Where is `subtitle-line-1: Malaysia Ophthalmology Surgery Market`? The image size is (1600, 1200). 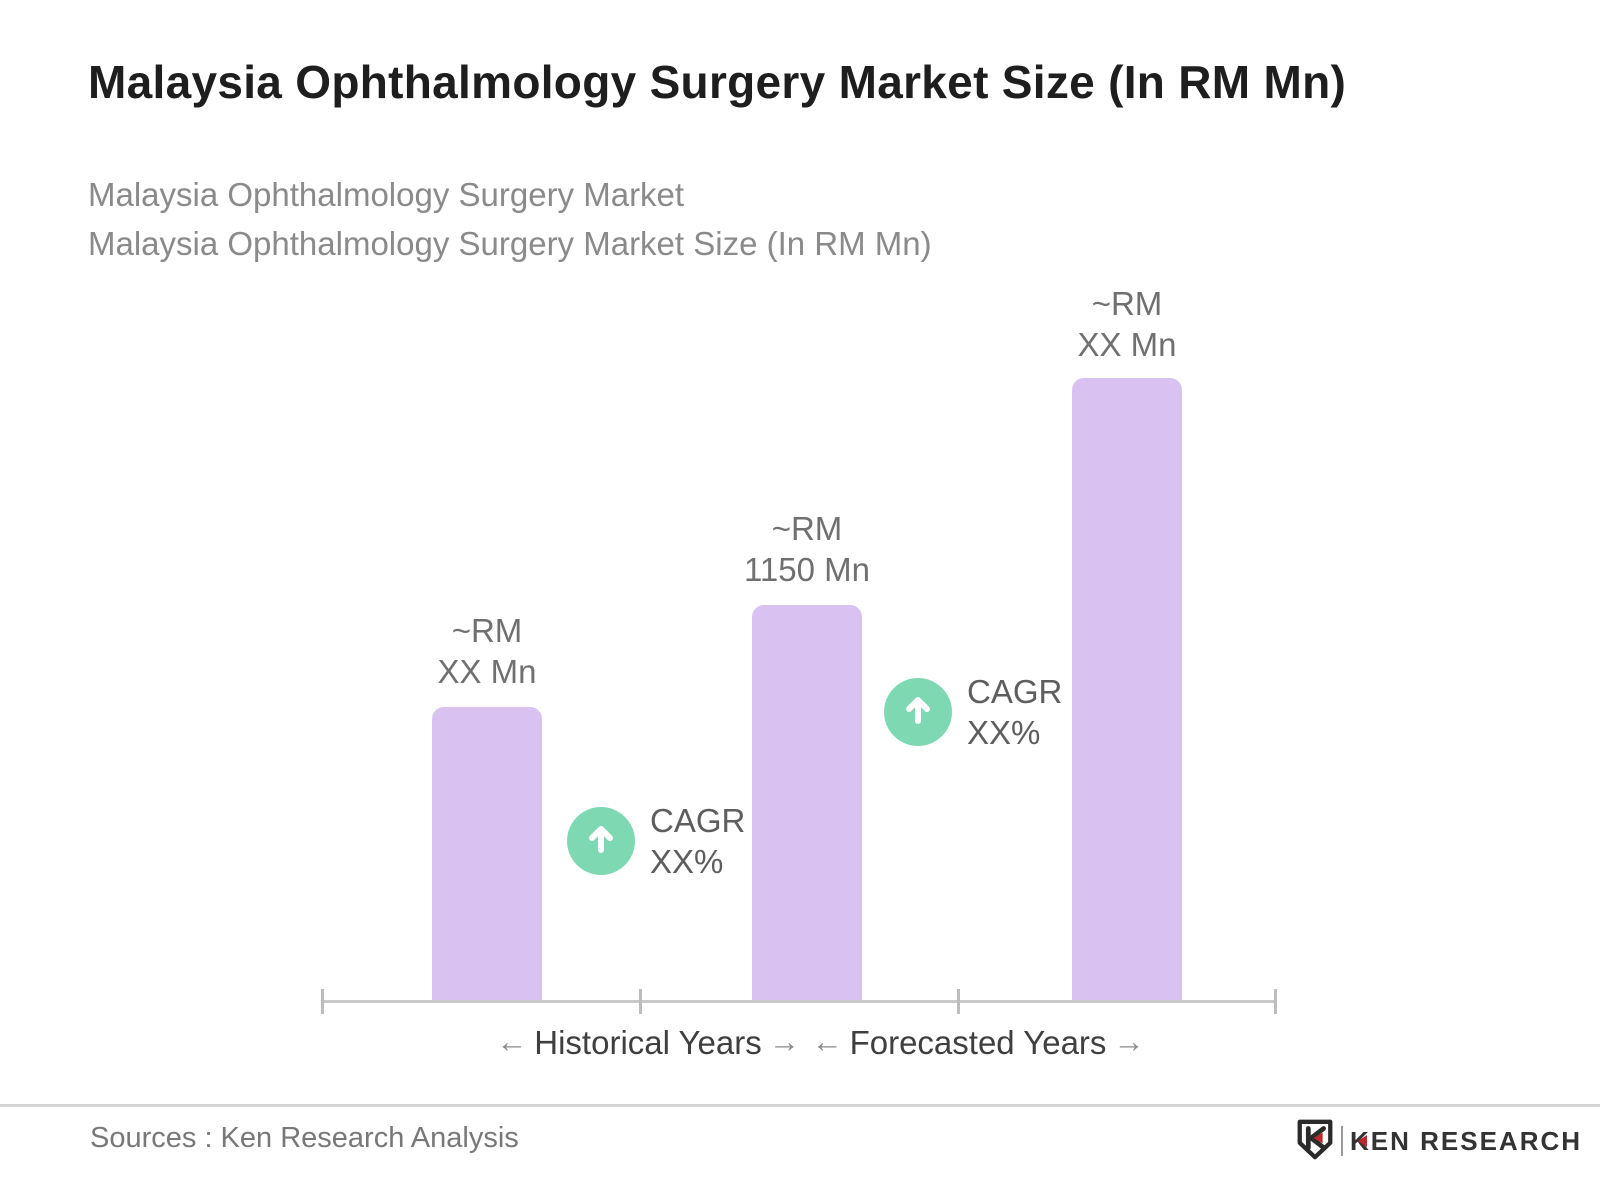
subtitle-line-1: Malaysia Ophthalmology Surgery Market is located at coordinates (386, 194).